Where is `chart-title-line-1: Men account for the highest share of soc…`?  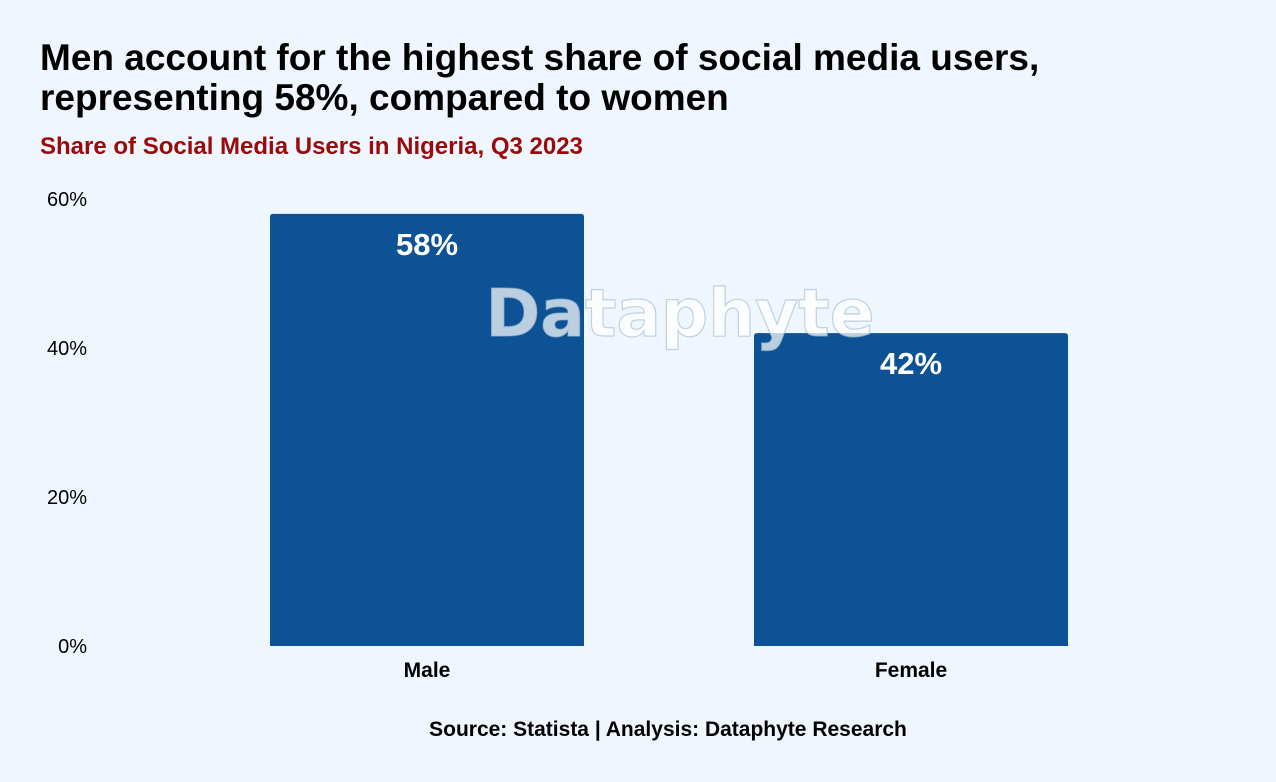
chart-title-line-1: Men account for the highest share of soc… is located at coordinates (540, 57).